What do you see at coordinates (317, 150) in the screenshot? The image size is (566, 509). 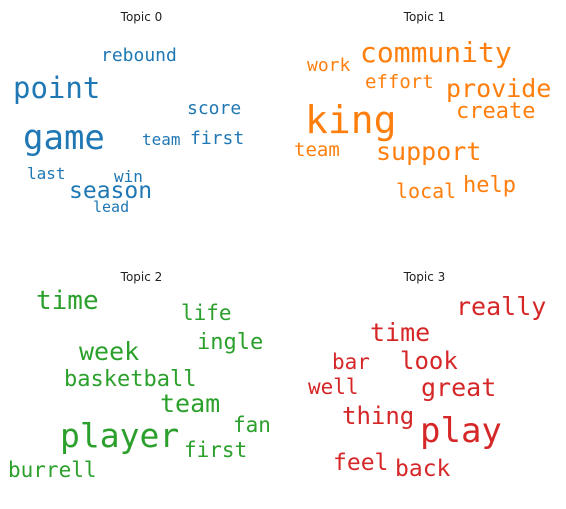 I see `topic-1-word-team: team` at bounding box center [317, 150].